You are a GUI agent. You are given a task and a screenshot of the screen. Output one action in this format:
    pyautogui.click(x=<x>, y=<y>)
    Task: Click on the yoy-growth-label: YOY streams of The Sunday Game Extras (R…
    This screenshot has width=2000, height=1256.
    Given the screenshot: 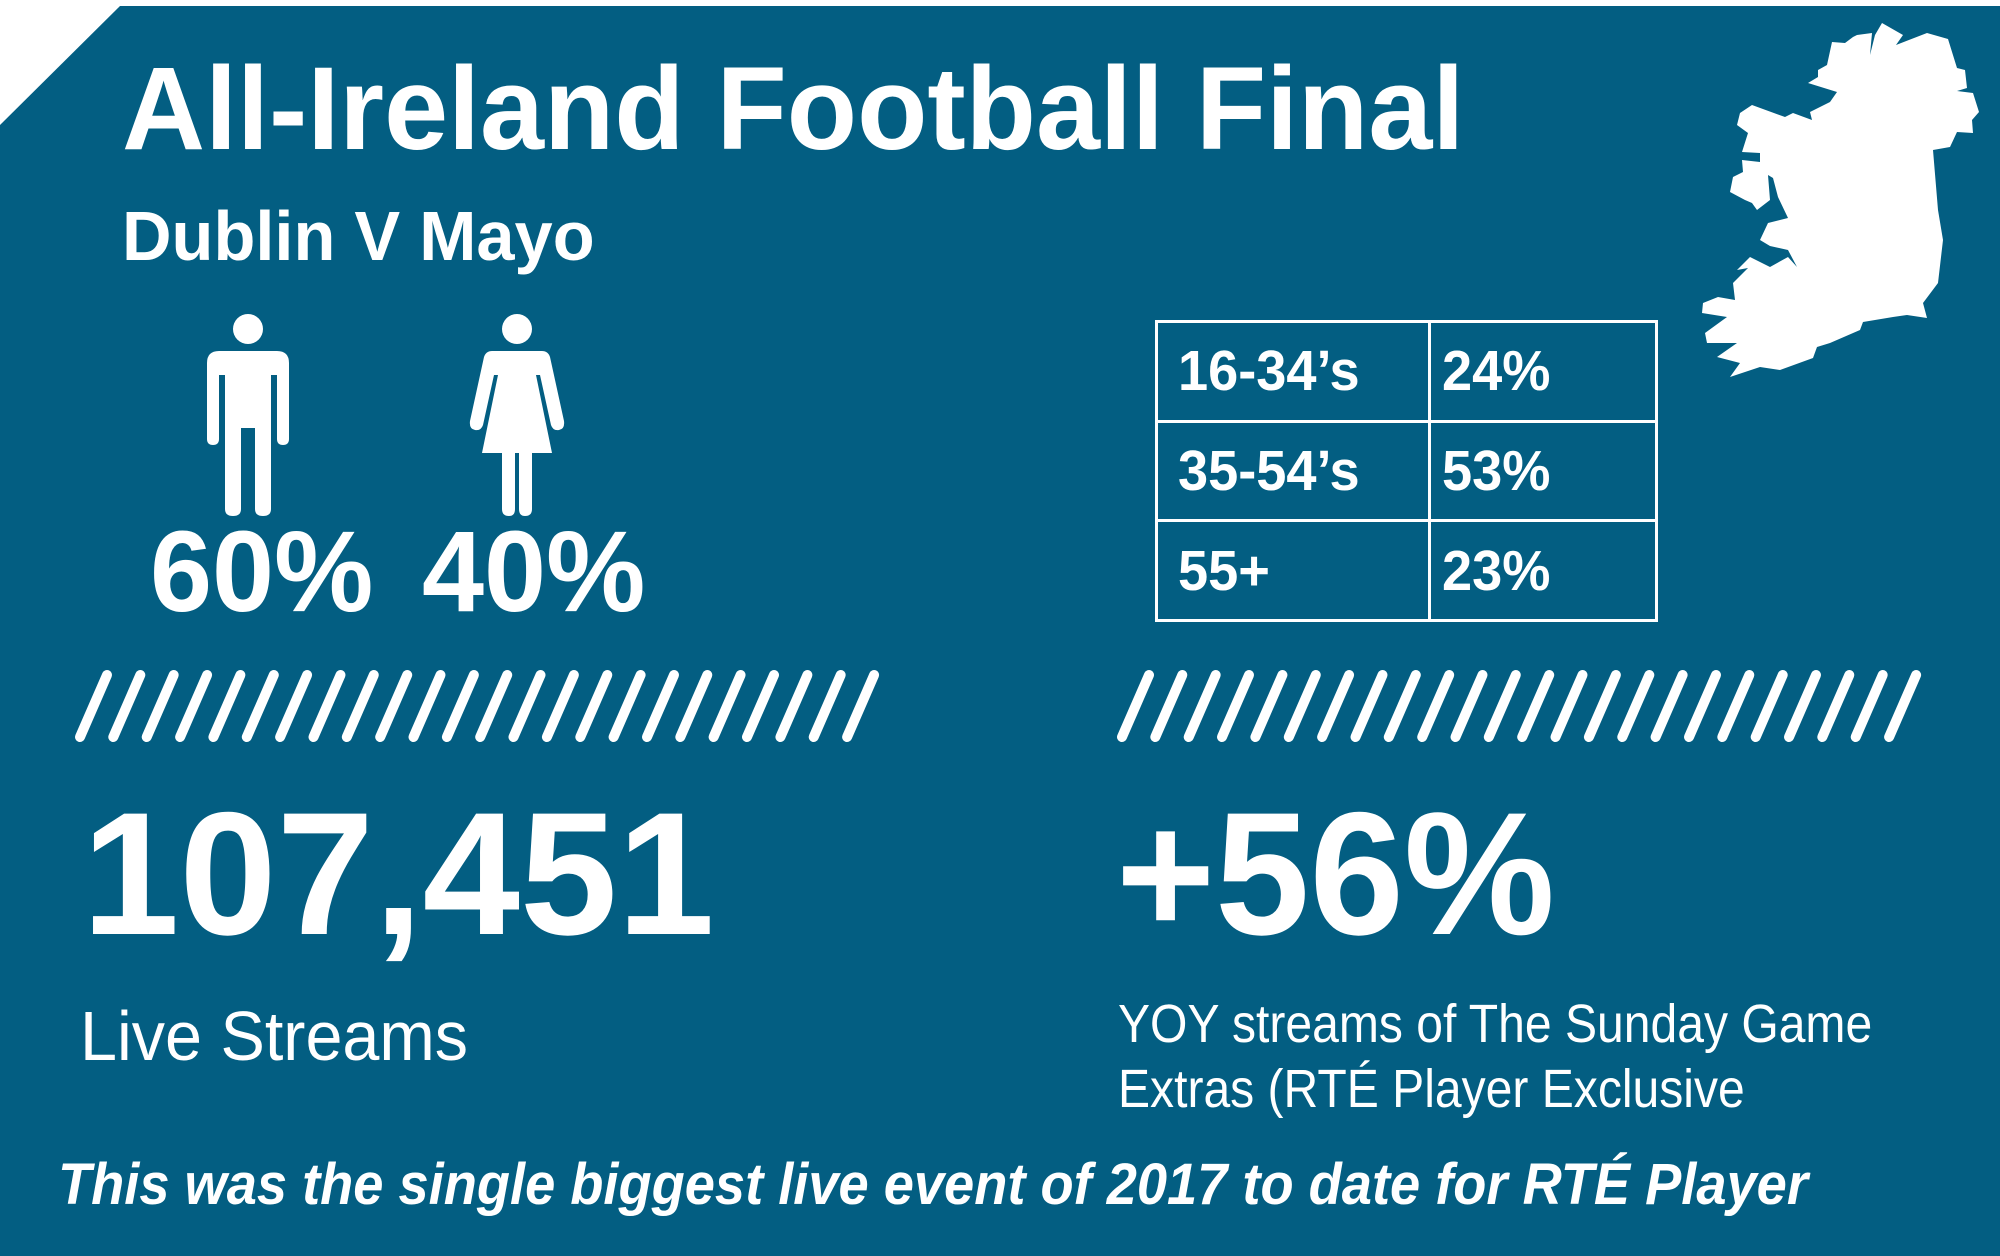 What is the action you would take?
    pyautogui.click(x=1495, y=1057)
    